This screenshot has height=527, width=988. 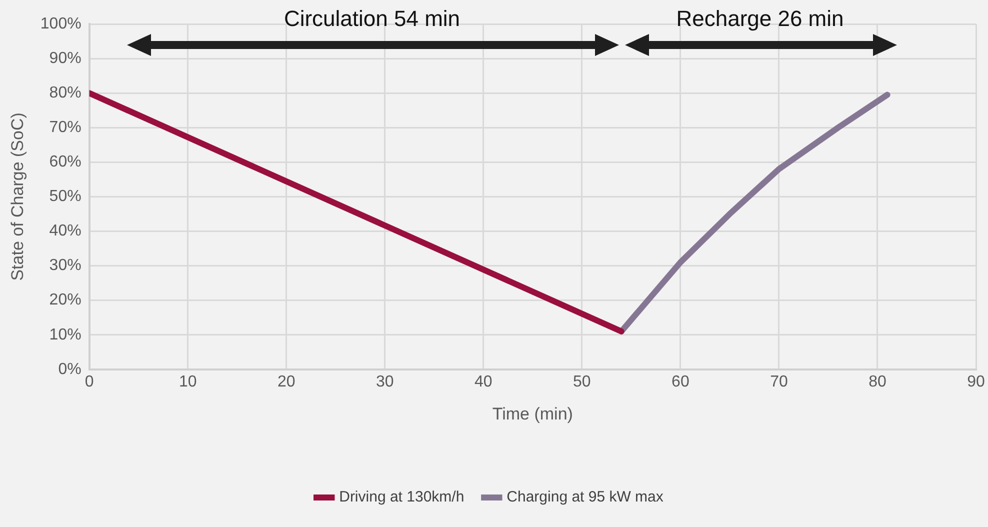 I want to click on legend-label: Charging at 95 kW max, so click(x=585, y=497).